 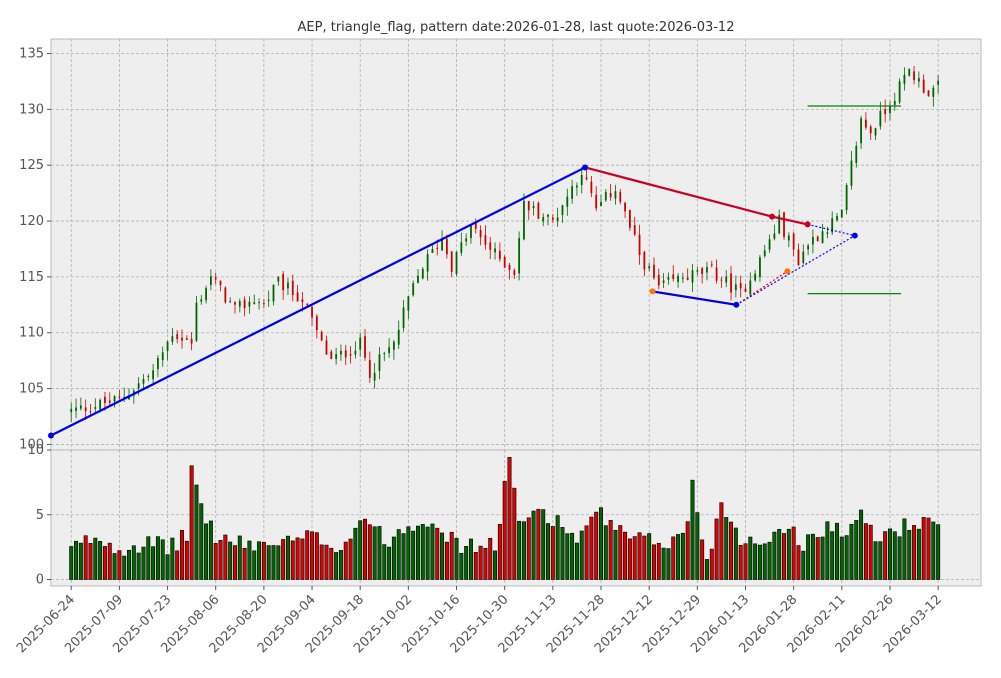 I want to click on price-tick-label: 125, so click(x=31, y=165).